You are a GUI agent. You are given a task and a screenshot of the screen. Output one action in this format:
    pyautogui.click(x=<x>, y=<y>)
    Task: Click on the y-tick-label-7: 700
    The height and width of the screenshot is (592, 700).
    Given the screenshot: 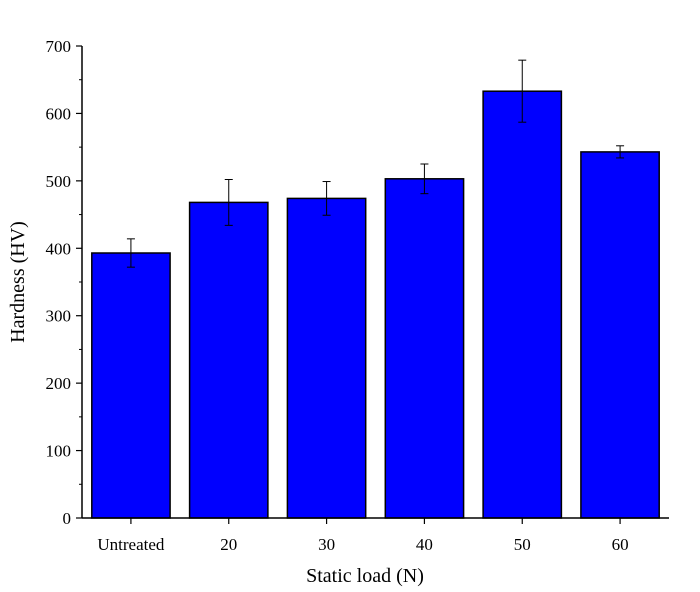 What is the action you would take?
    pyautogui.click(x=59, y=46)
    